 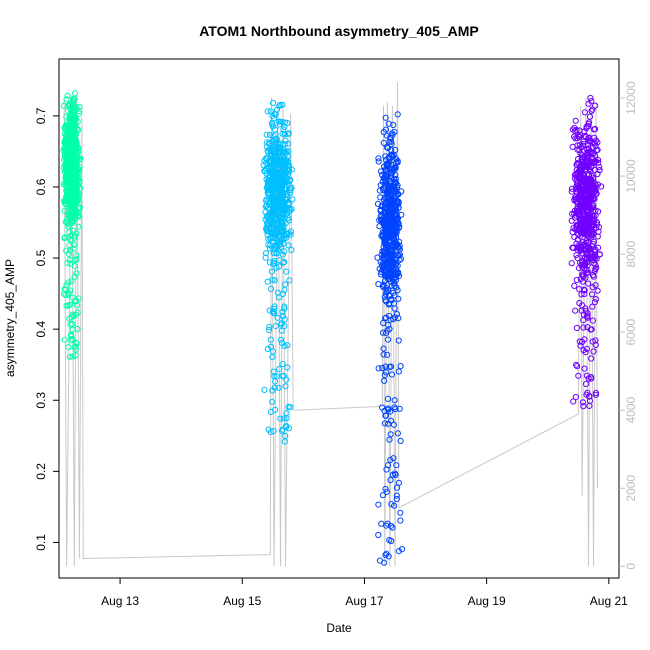 I want to click on y-axis: 0.1 0.2 0.3 0.4 0.5 0.6 0.7, so click(x=46, y=329).